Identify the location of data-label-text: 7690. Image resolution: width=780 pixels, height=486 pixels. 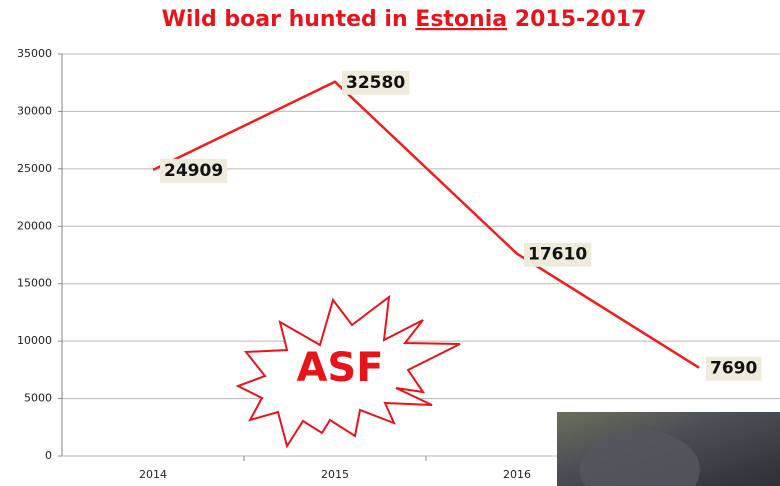
(733, 369).